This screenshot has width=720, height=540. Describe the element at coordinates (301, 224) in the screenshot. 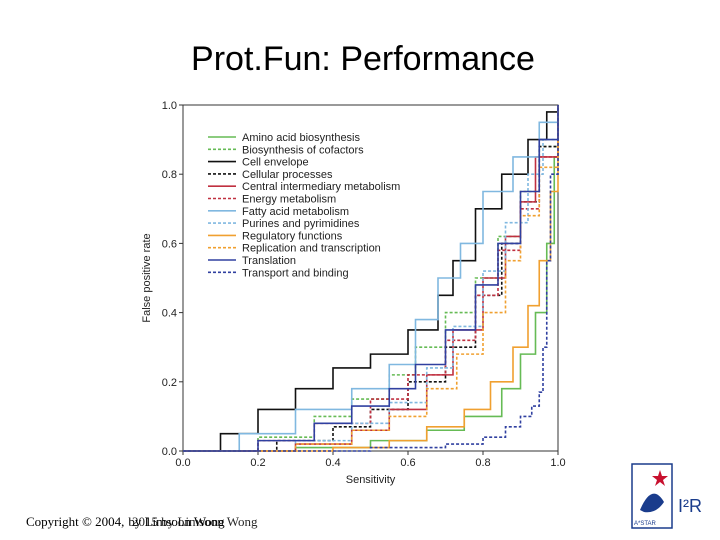

I see `legend-label: Purines and pyrimidines` at that location.